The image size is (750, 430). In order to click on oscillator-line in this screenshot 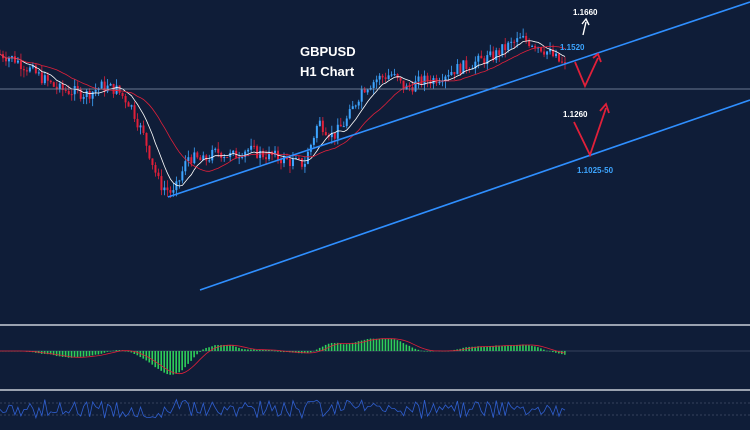, I will do `click(283, 409)`.